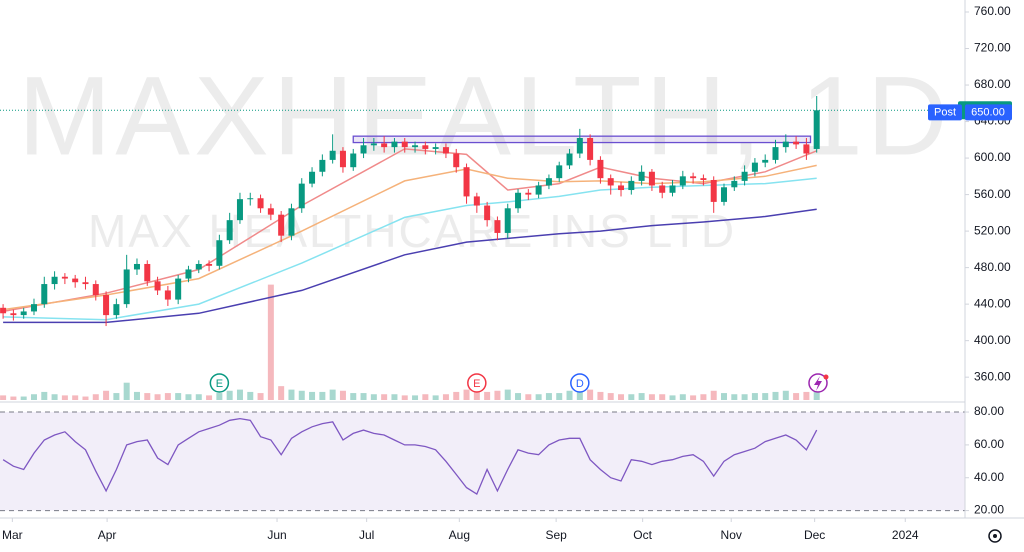 The width and height of the screenshot is (1024, 552). I want to click on event-dot, so click(826, 377).